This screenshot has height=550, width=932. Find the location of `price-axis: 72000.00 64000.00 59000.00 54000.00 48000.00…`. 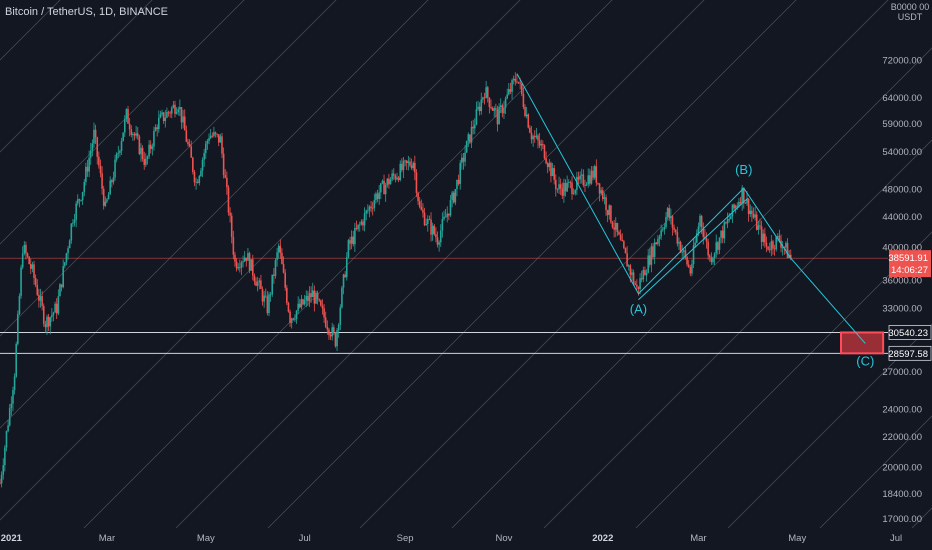

price-axis: 72000.00 64000.00 59000.00 54000.00 48000.00… is located at coordinates (907, 290).